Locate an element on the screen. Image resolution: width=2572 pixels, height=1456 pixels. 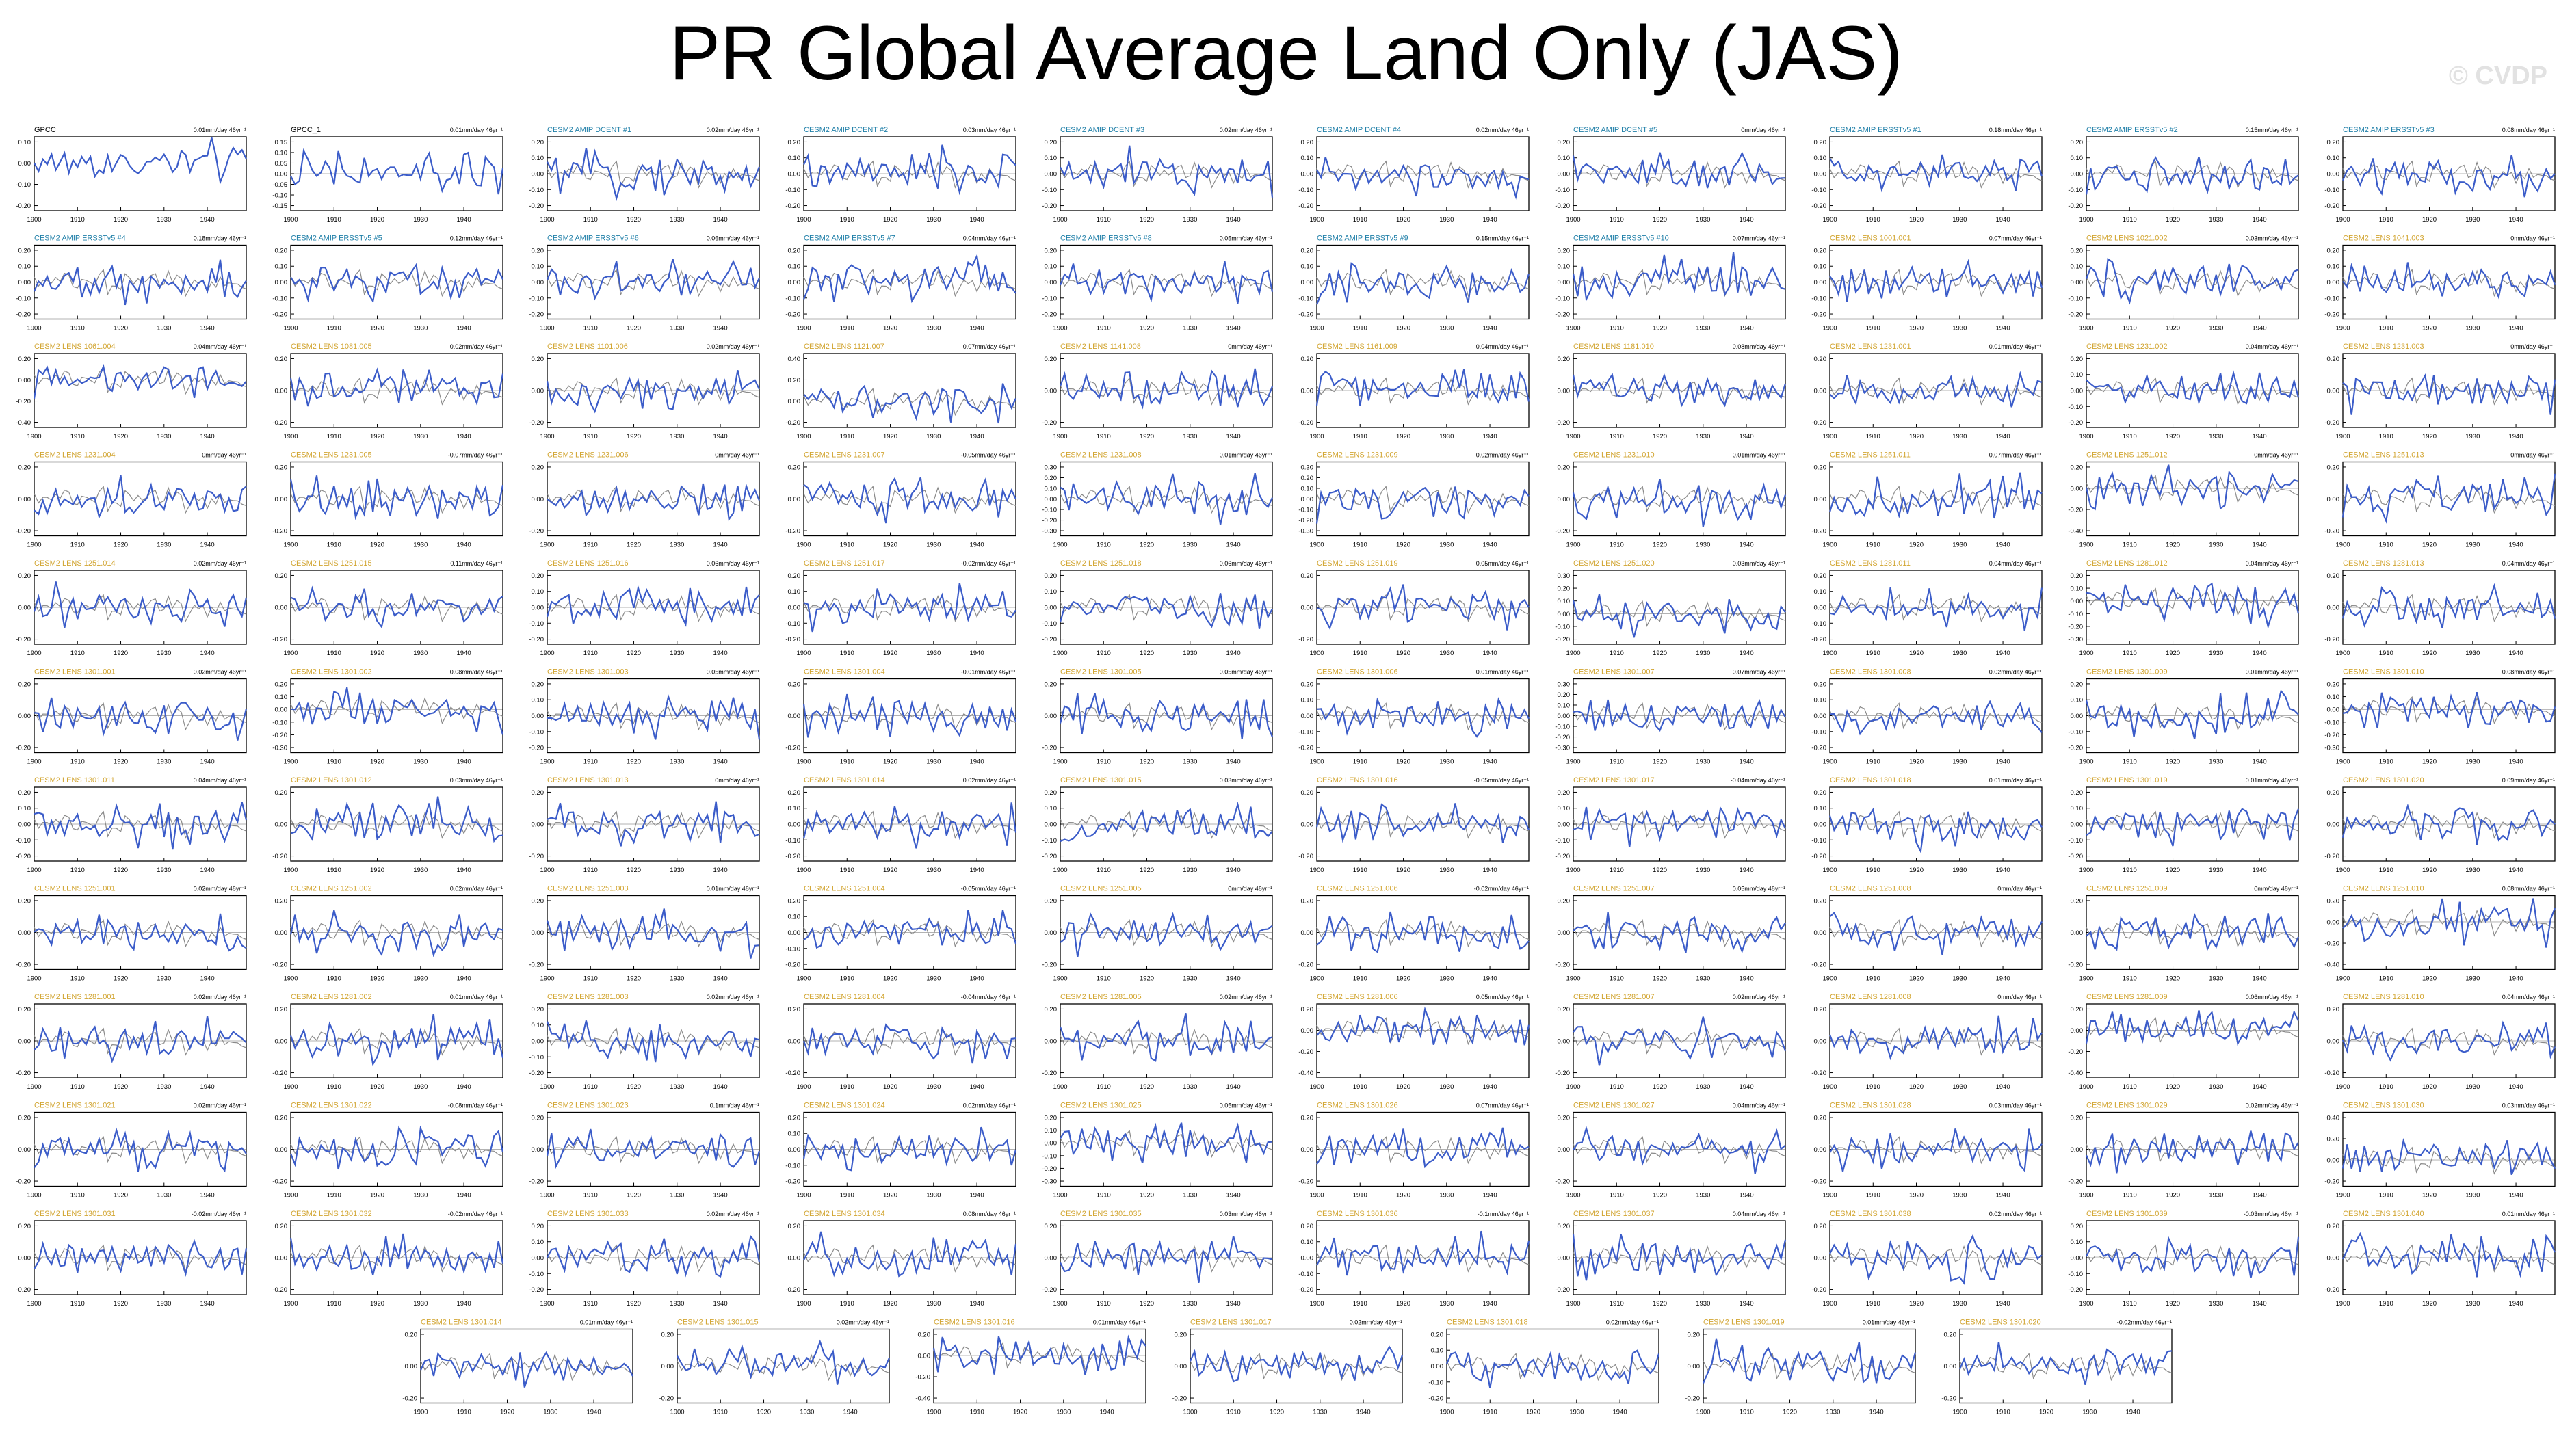
panel-title: CESM2 LENS 1231.006 is located at coordinates (588, 455).